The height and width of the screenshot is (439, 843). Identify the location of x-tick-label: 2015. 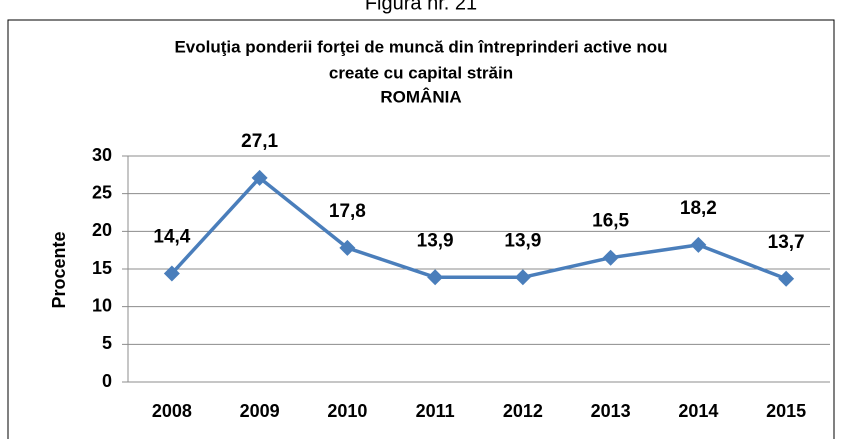
(786, 411).